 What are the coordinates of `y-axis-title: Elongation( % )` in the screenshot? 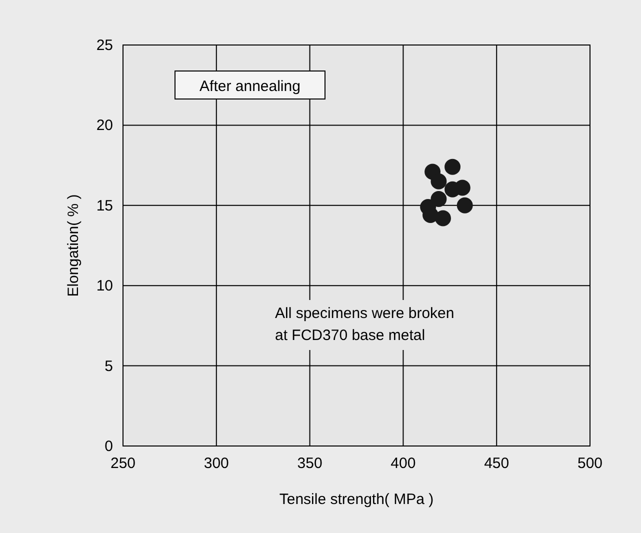 It's located at (73, 245).